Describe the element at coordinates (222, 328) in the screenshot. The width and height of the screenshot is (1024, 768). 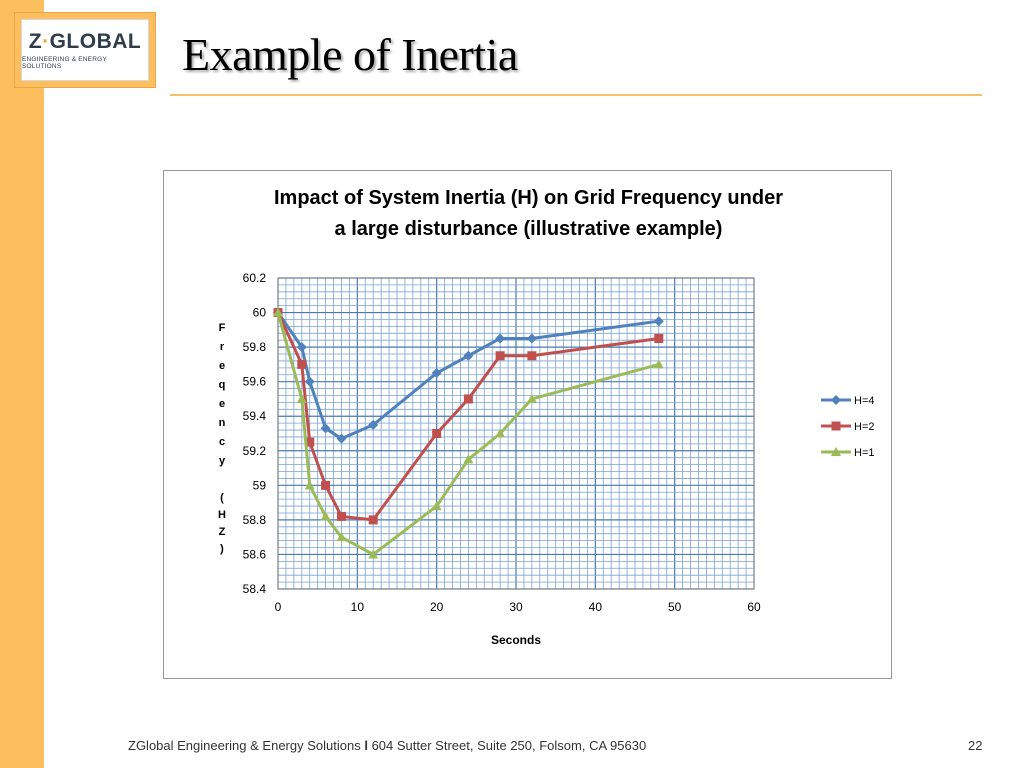
I see `y-axis-title-char: F` at that location.